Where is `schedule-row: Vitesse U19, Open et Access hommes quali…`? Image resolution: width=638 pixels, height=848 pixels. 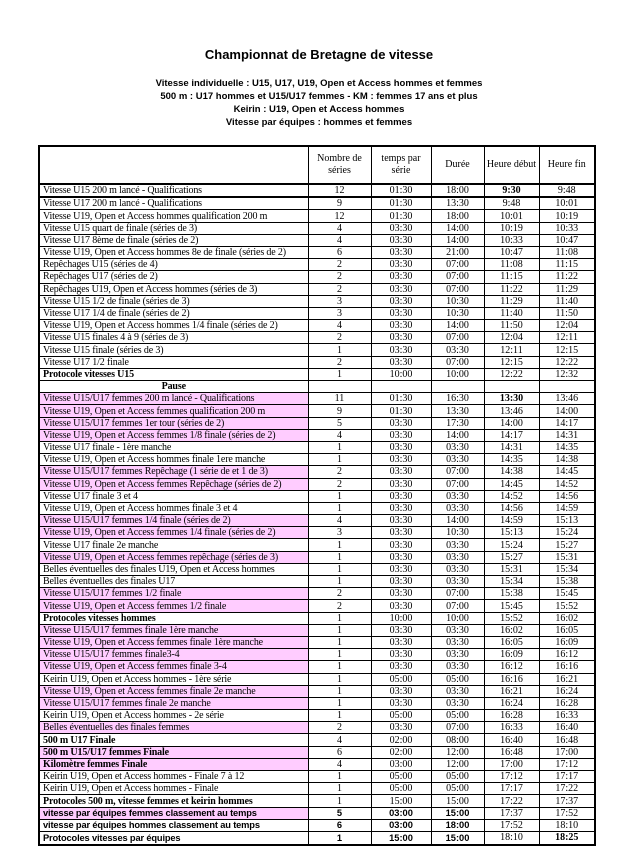
schedule-row: Vitesse U19, Open et Access hommes quali… is located at coordinates (317, 216).